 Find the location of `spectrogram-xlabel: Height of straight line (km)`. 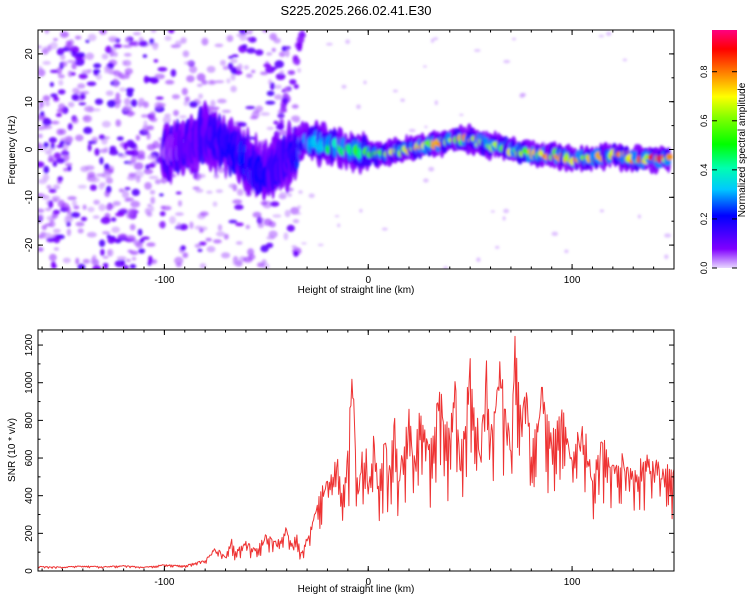

spectrogram-xlabel: Height of straight line (km) is located at coordinates (356, 290).